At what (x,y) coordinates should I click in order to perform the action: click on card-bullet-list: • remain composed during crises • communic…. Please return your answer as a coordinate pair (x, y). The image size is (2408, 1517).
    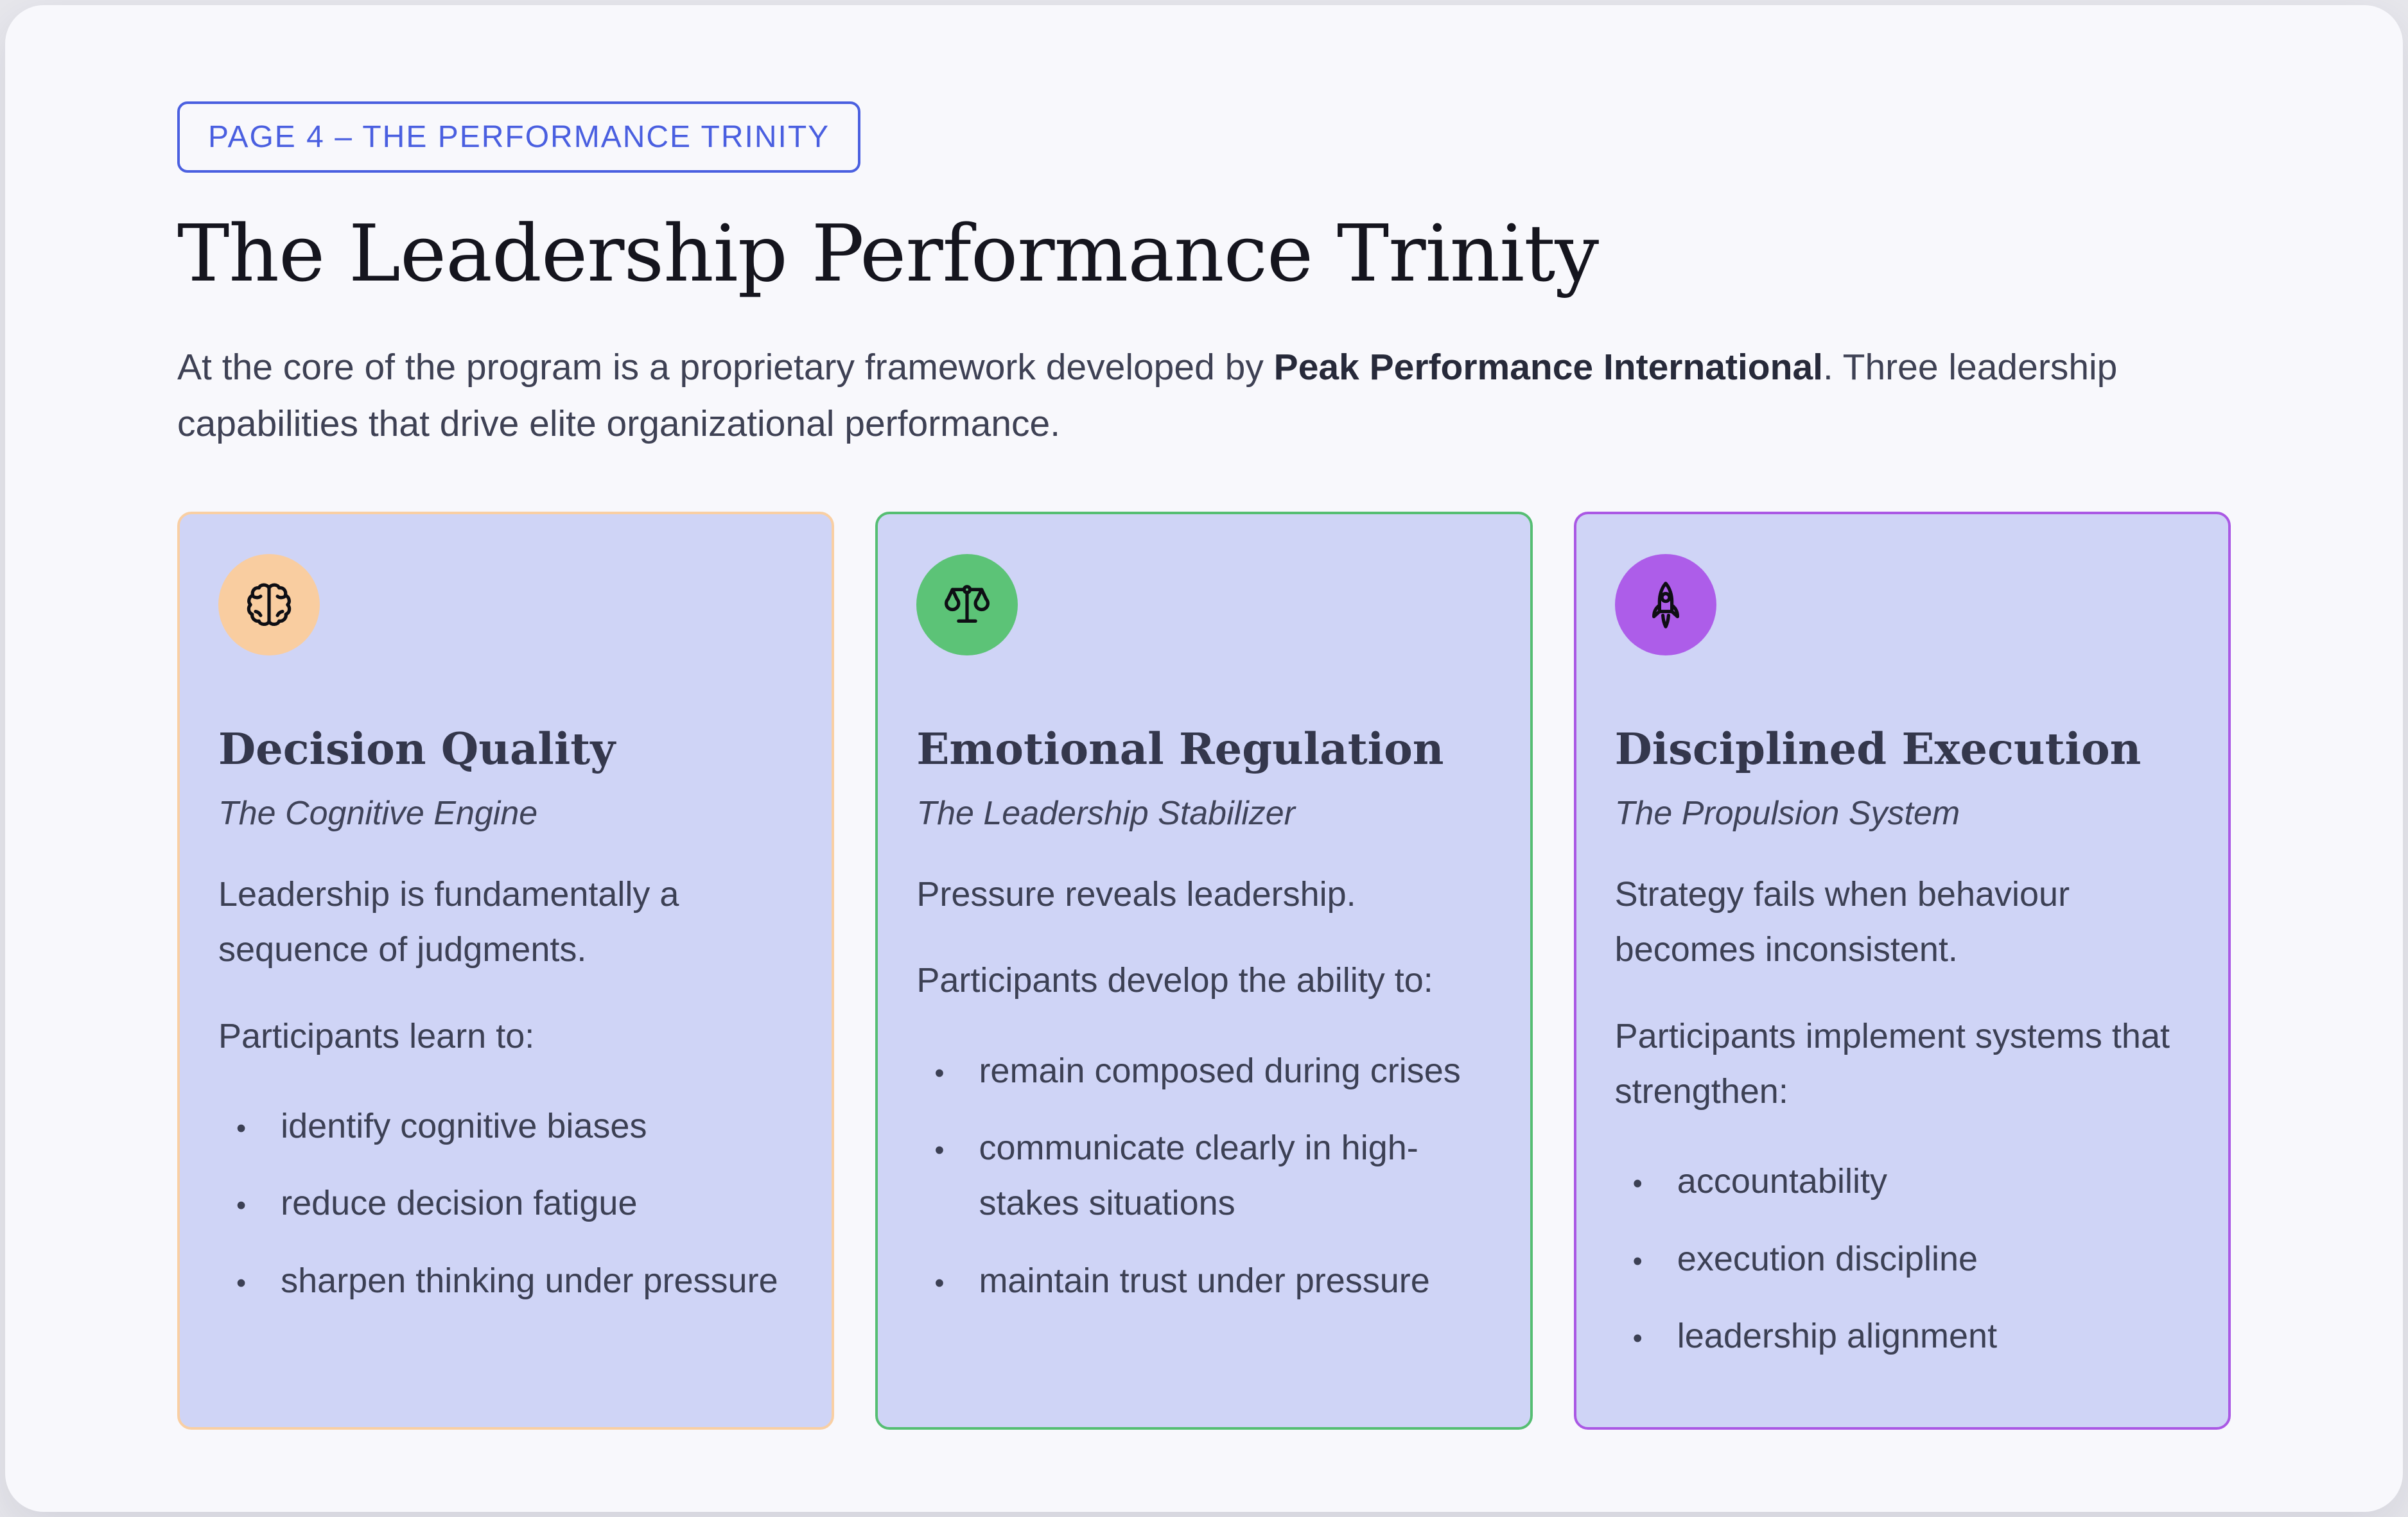
    Looking at the image, I should click on (1203, 1176).